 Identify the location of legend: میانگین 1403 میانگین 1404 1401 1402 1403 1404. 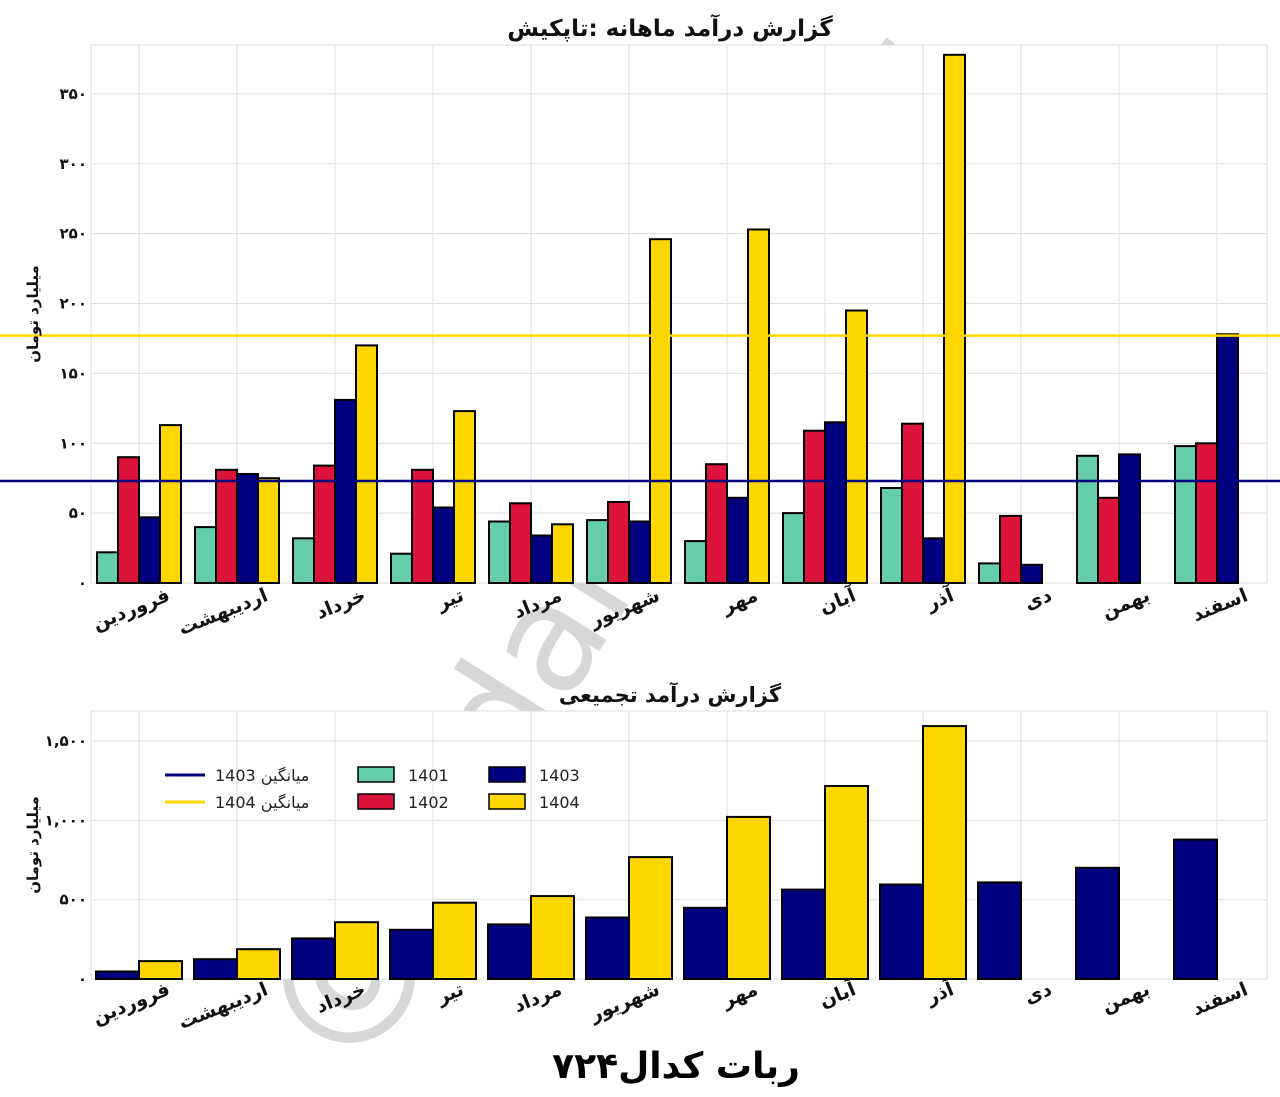
(372, 789).